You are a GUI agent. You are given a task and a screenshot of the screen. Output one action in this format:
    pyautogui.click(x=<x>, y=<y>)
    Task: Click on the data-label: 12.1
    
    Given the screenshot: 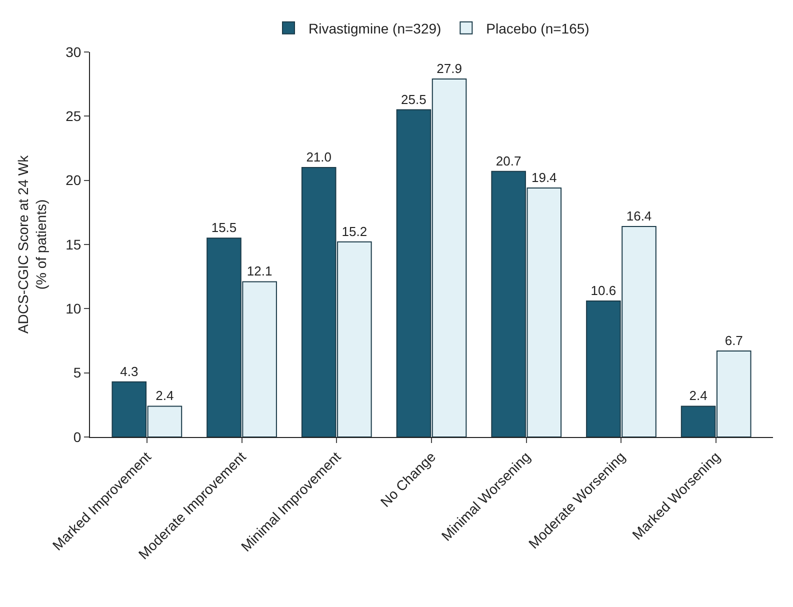 What is the action you would take?
    pyautogui.click(x=259, y=271)
    